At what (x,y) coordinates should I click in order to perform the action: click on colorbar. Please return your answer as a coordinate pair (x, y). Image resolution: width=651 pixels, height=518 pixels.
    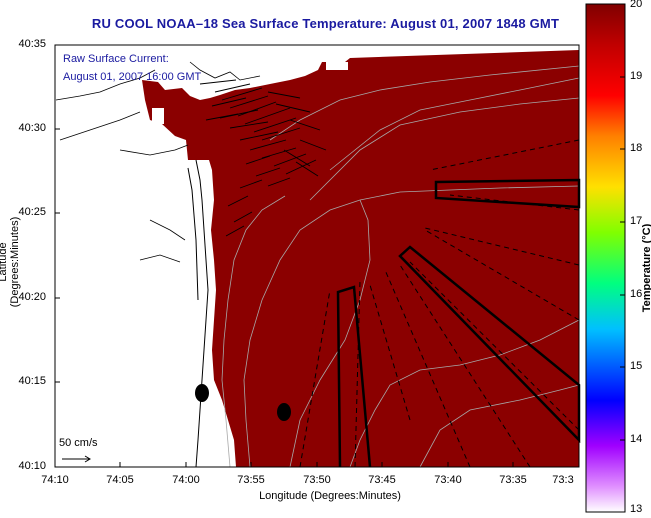
    Looking at the image, I should click on (605, 258).